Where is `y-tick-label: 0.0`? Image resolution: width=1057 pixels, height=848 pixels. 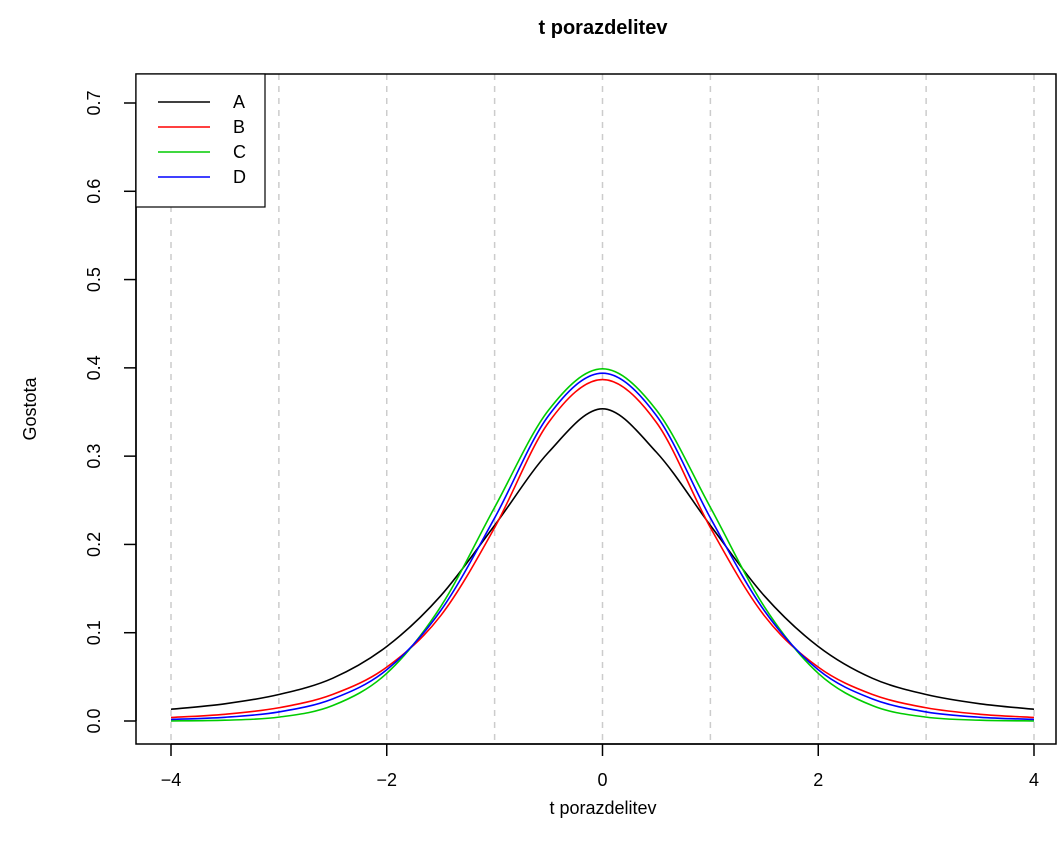
y-tick-label: 0.0 is located at coordinates (94, 720).